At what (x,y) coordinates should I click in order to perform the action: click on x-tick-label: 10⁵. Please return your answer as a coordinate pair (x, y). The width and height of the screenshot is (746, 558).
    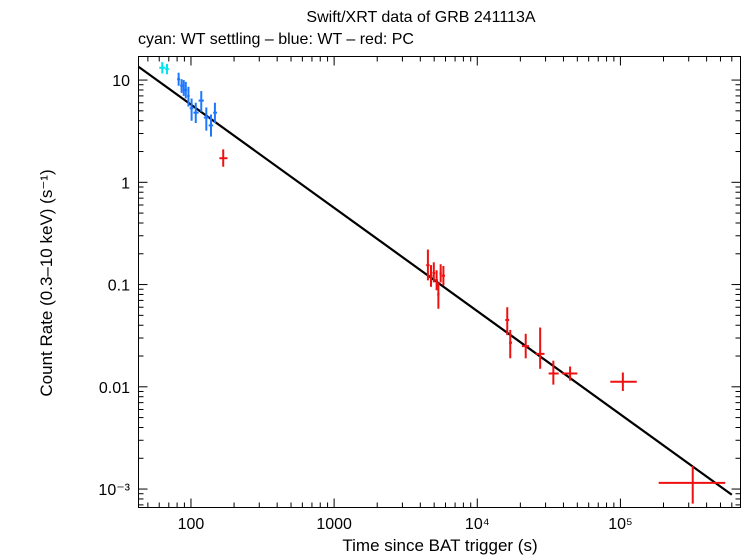
    Looking at the image, I should click on (620, 524).